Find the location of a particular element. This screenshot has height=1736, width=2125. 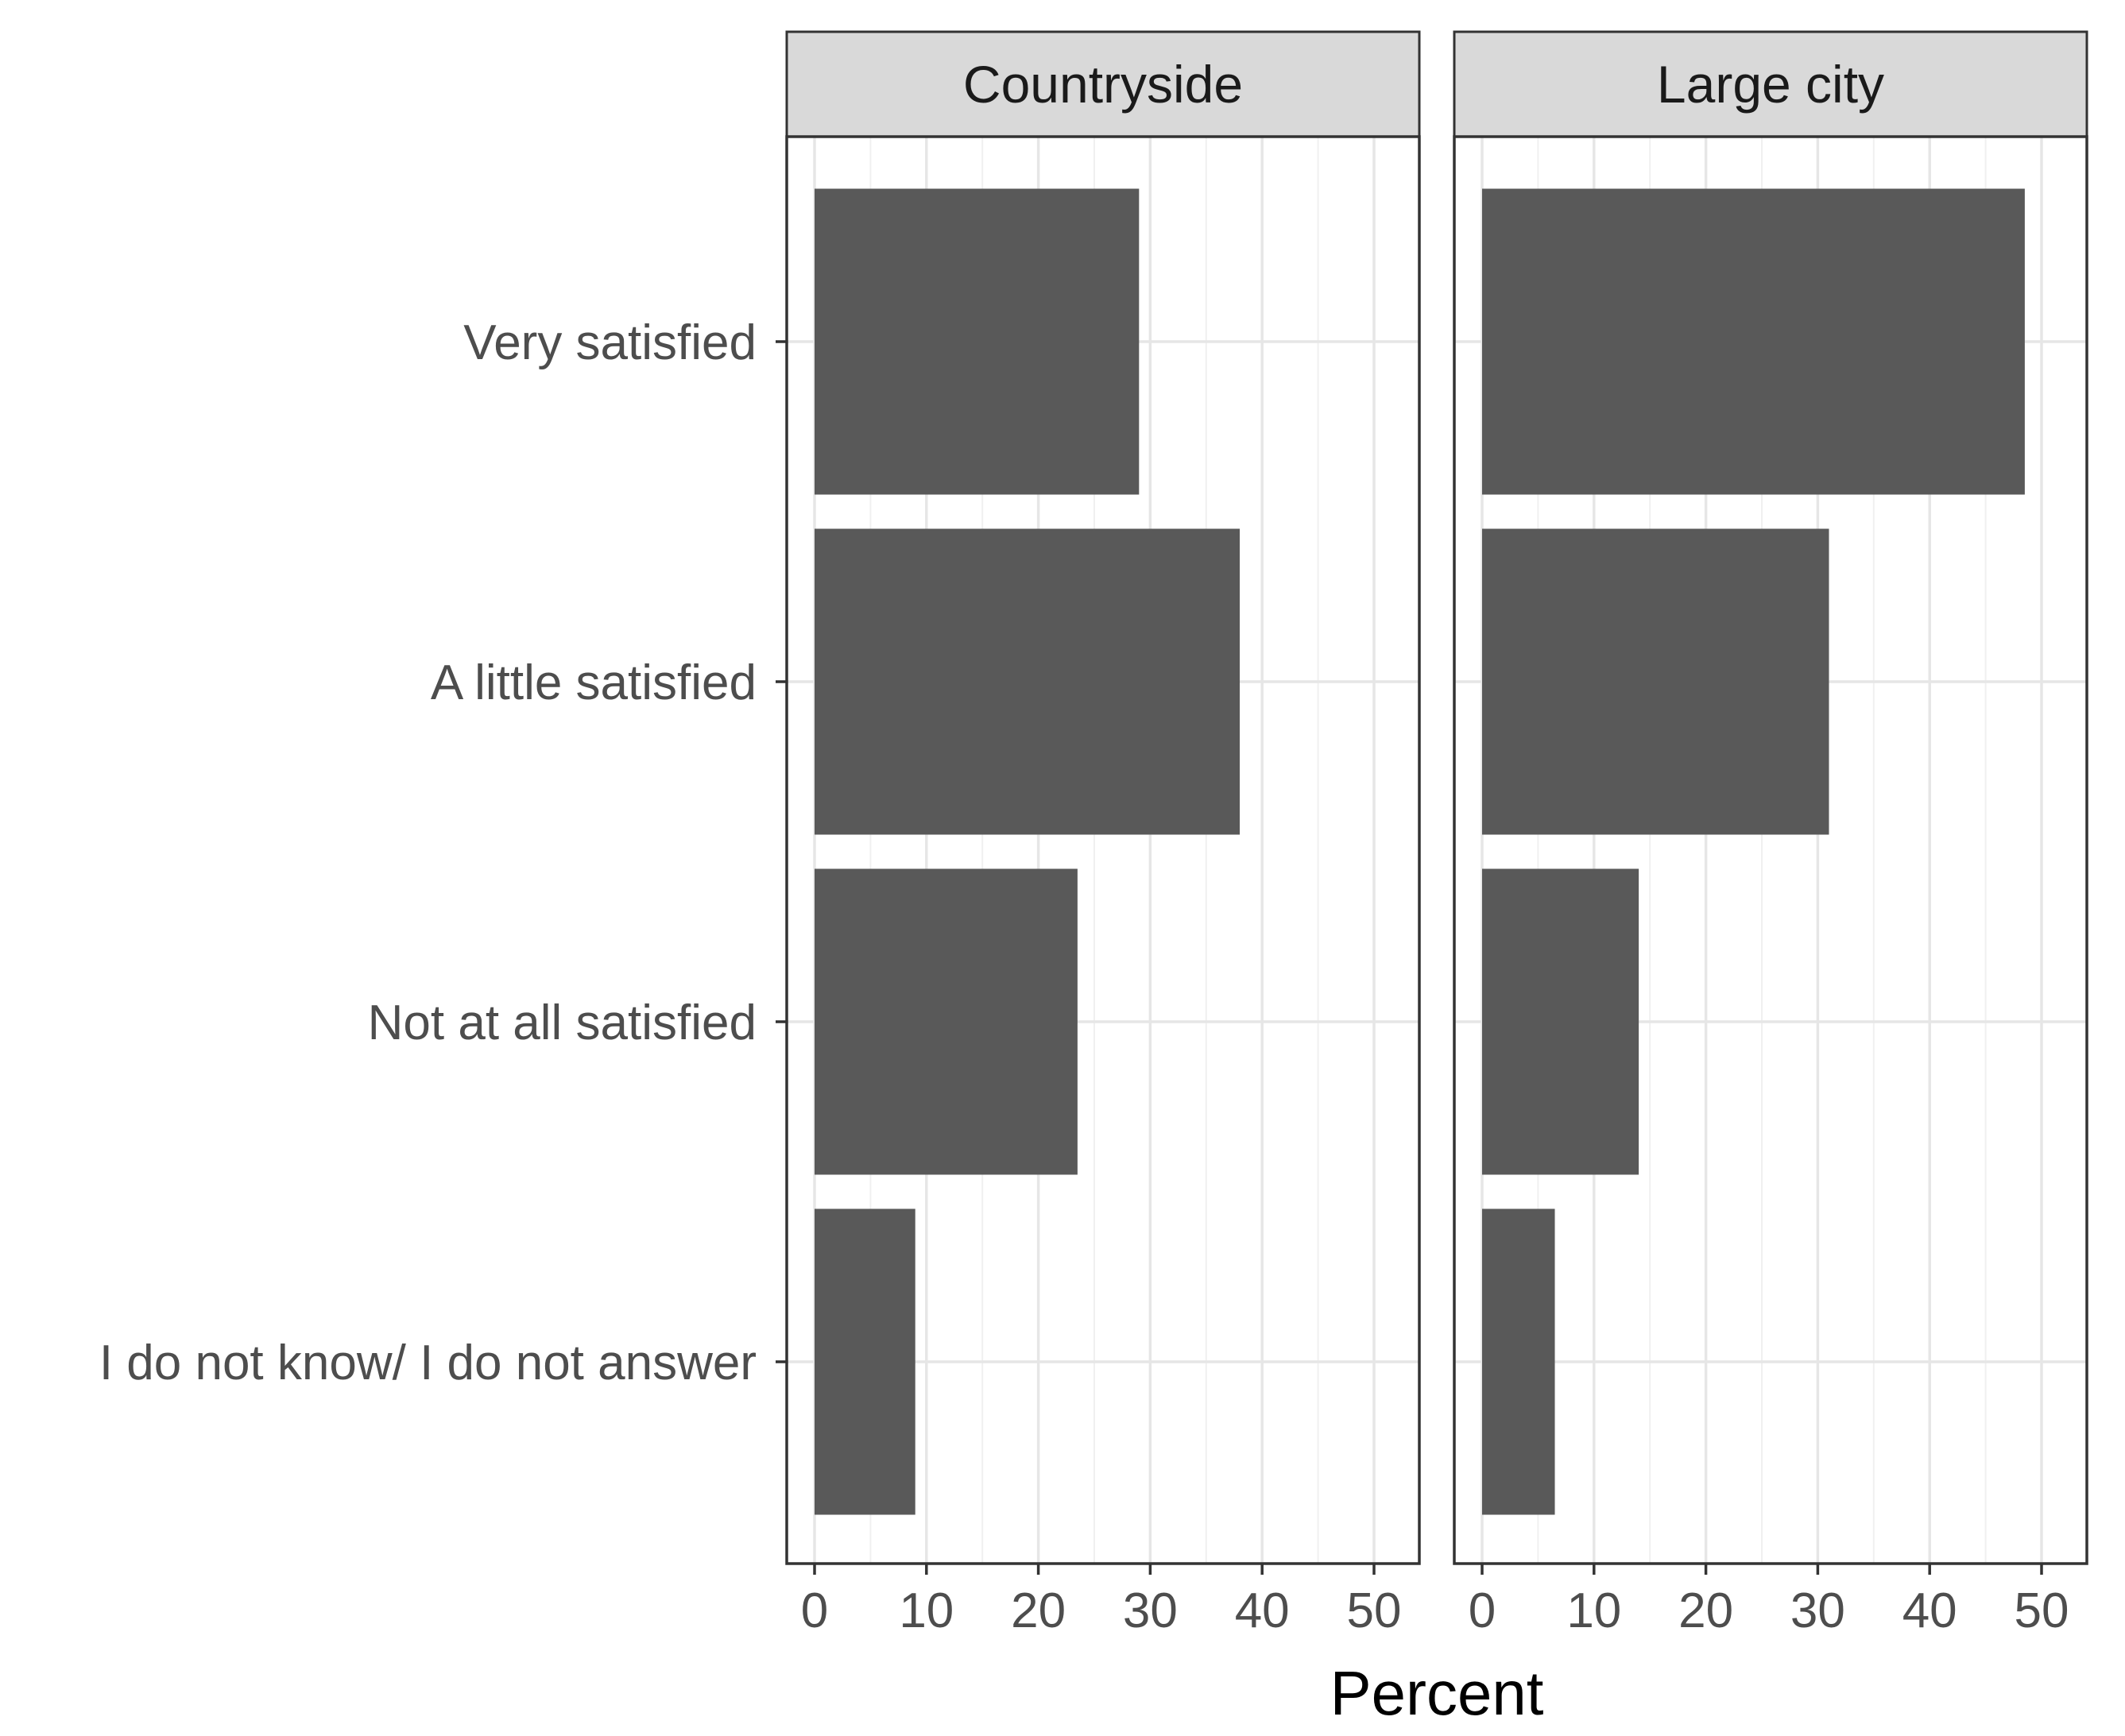

y-tick-label: Very satisfied is located at coordinates (610, 342).